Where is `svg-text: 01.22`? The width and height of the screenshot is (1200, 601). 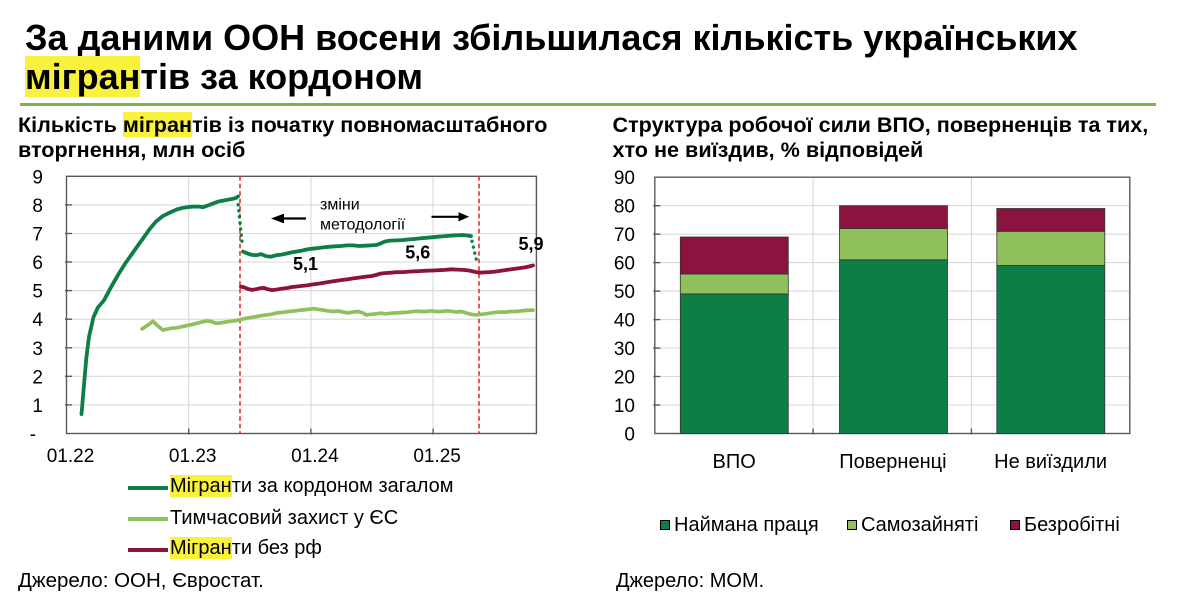
svg-text: 01.22 is located at coordinates (71, 456).